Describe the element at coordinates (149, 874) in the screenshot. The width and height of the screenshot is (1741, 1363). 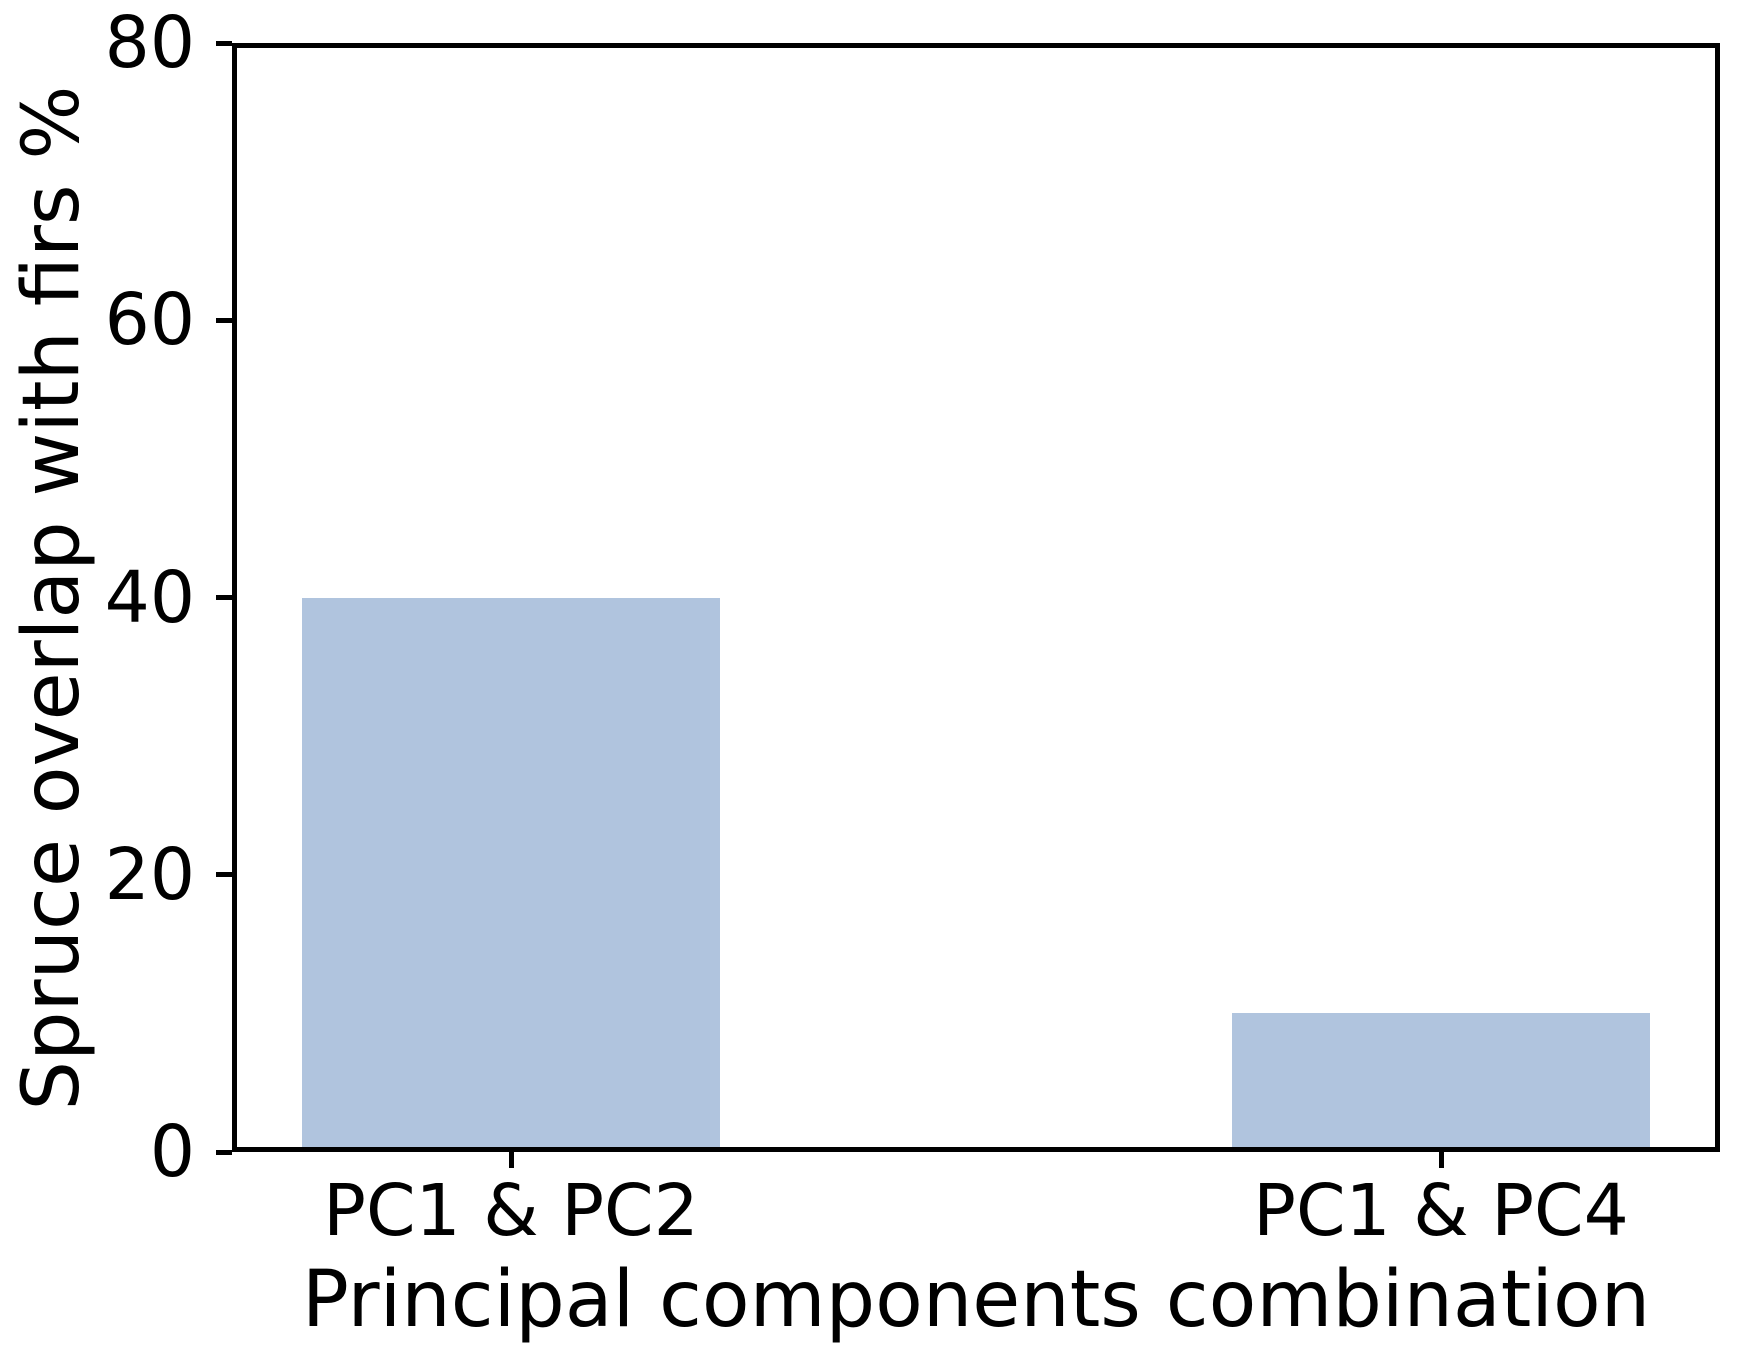
I see `y-tick-label: 20` at that location.